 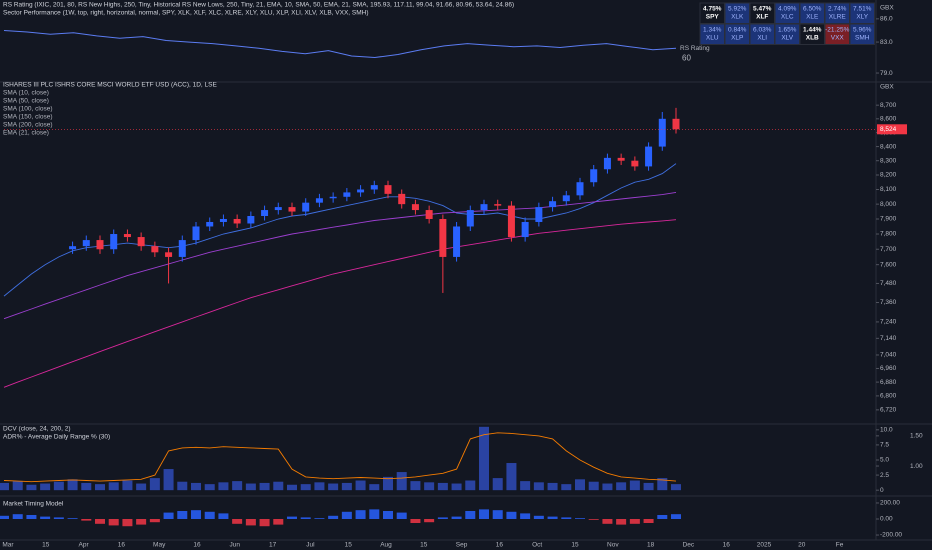 What do you see at coordinates (862, 30) in the screenshot?
I see `cell-value: 5.96%` at bounding box center [862, 30].